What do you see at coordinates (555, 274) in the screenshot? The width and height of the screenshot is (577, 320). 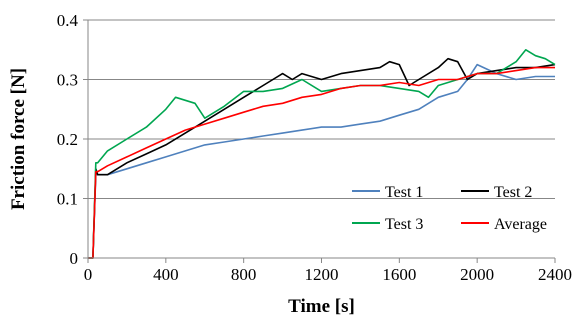 I see `x-tick-label: 2400` at bounding box center [555, 274].